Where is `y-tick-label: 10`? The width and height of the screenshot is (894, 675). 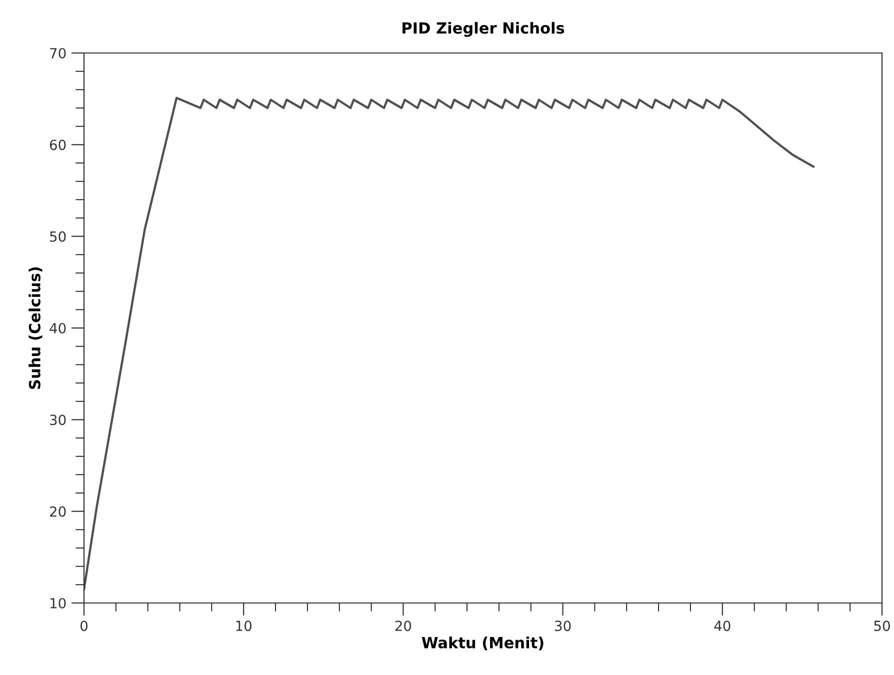
y-tick-label: 10 is located at coordinates (58, 603).